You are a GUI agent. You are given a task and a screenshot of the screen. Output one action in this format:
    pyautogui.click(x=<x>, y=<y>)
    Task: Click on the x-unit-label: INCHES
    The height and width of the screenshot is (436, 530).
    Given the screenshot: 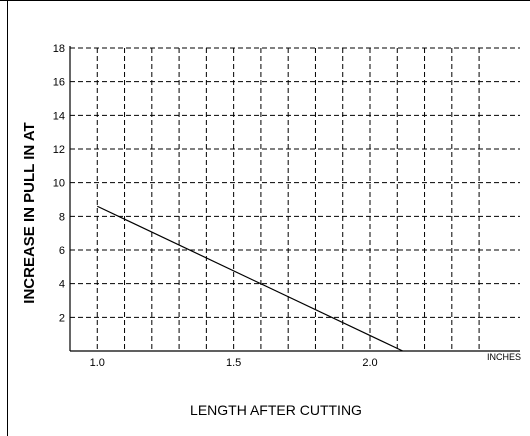 What is the action you would take?
    pyautogui.click(x=504, y=357)
    